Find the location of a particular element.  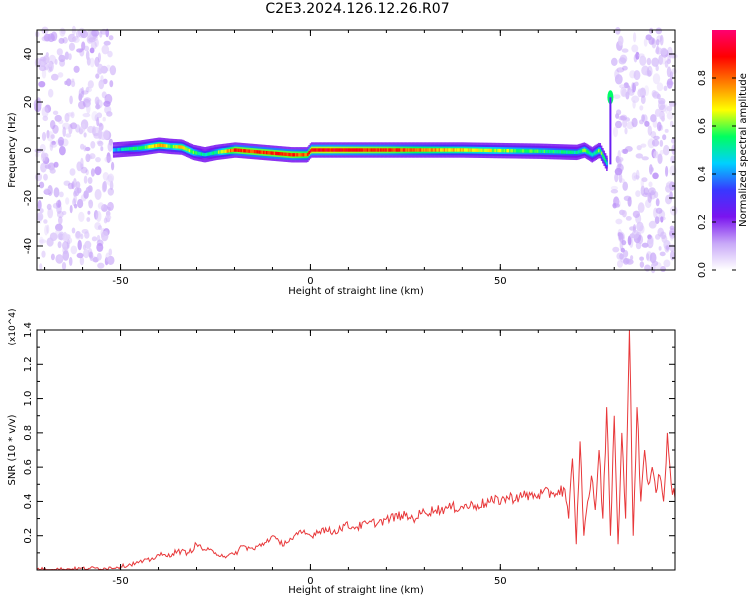

y-tick-label: 20 is located at coordinates (28, 102).